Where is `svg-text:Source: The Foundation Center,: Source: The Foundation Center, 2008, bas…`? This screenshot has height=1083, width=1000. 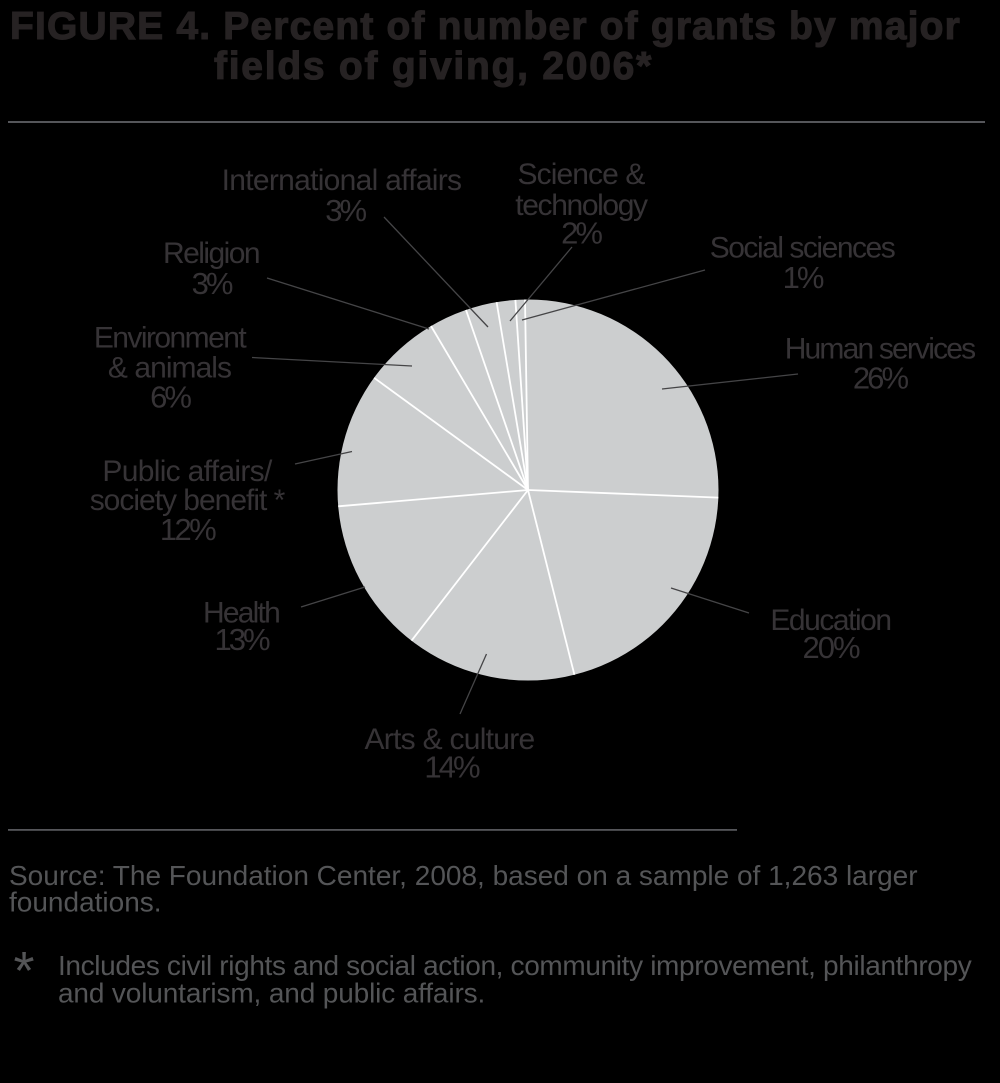
svg-text:Source: The Foundation Center,: Source: The Foundation Center, 2008, bas… is located at coordinates (463, 875).